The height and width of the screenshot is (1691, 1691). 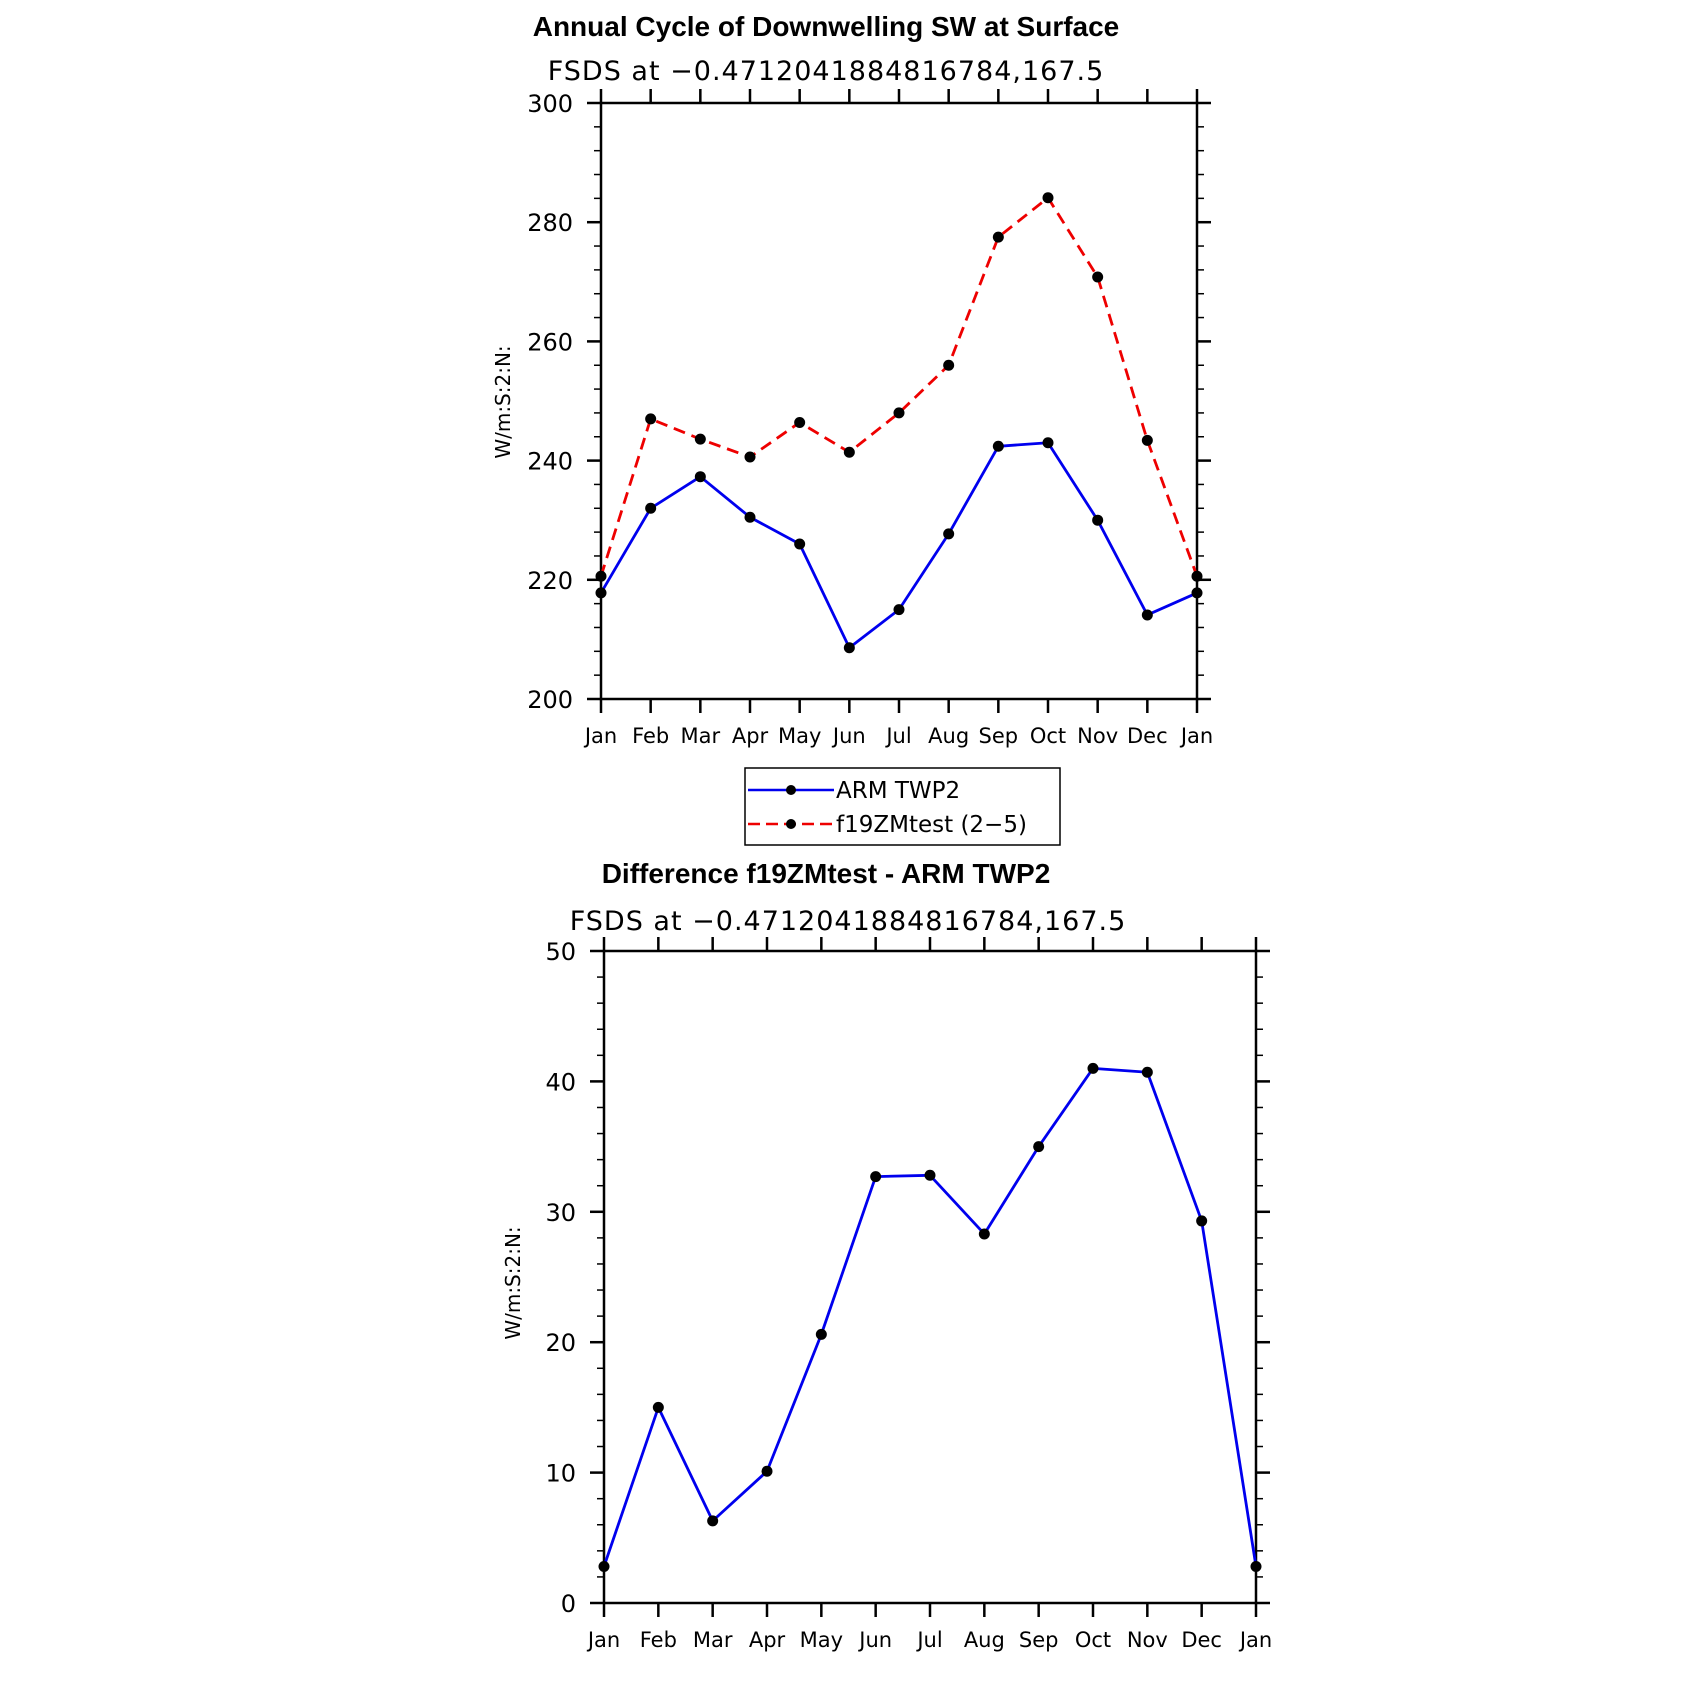 What do you see at coordinates (560, 1343) in the screenshot?
I see `bottom-chart-ytick-label: 20` at bounding box center [560, 1343].